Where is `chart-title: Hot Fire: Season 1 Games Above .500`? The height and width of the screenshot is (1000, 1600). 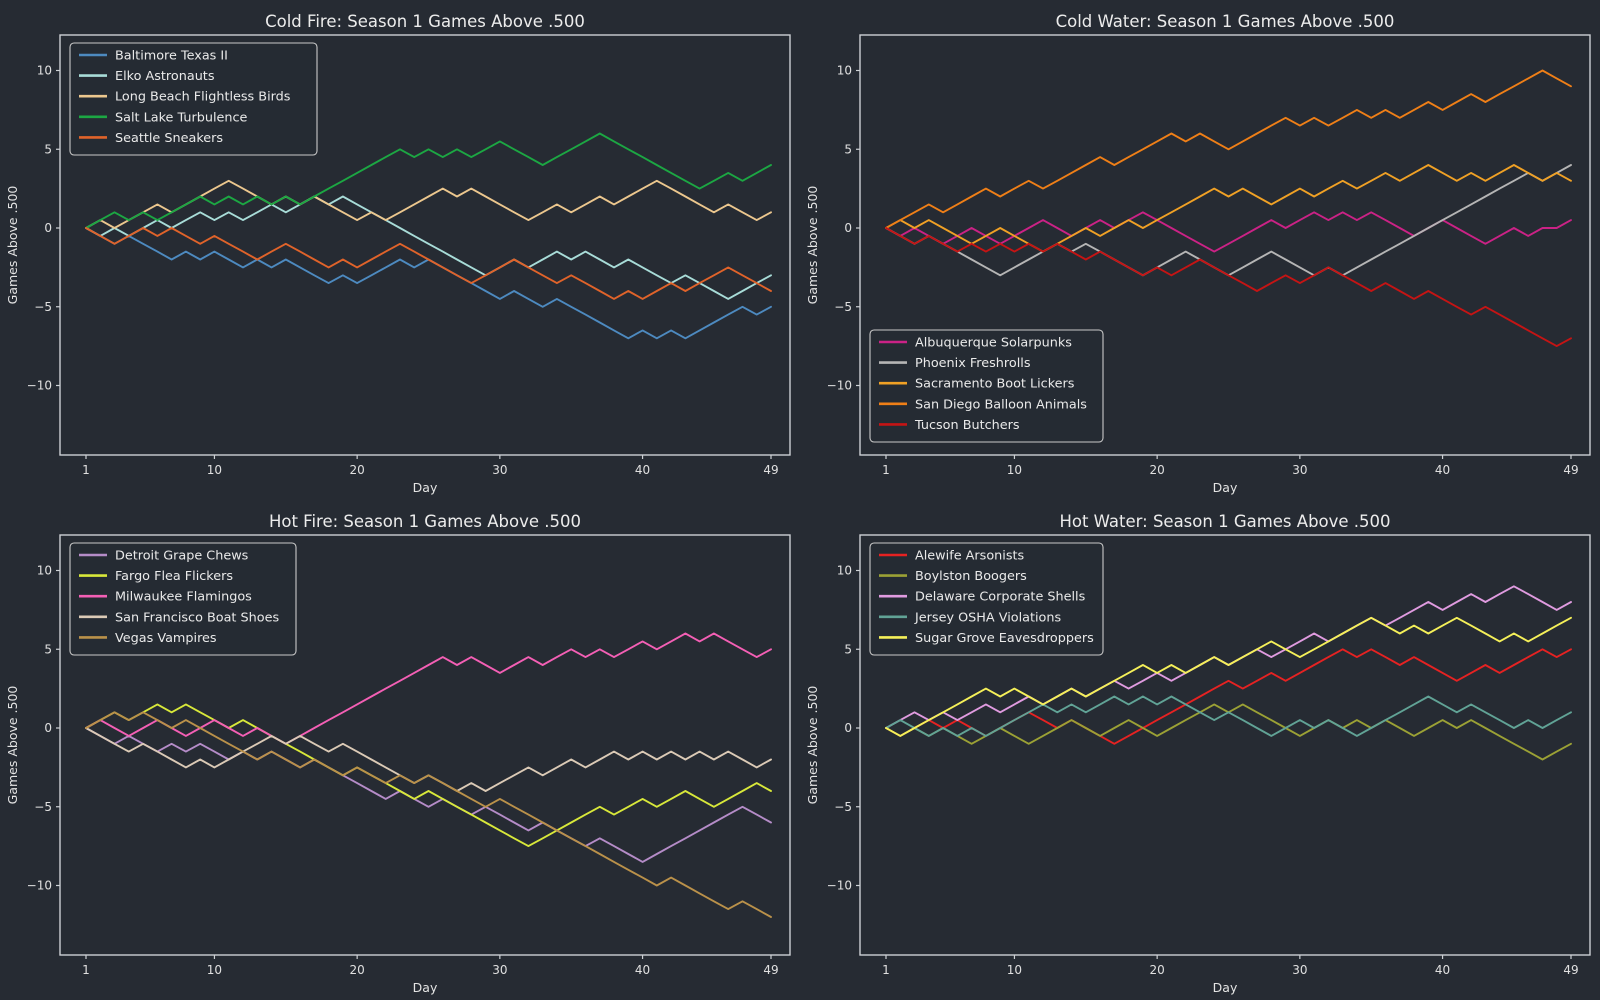
chart-title: Hot Fire: Season 1 Games Above .500 is located at coordinates (425, 521).